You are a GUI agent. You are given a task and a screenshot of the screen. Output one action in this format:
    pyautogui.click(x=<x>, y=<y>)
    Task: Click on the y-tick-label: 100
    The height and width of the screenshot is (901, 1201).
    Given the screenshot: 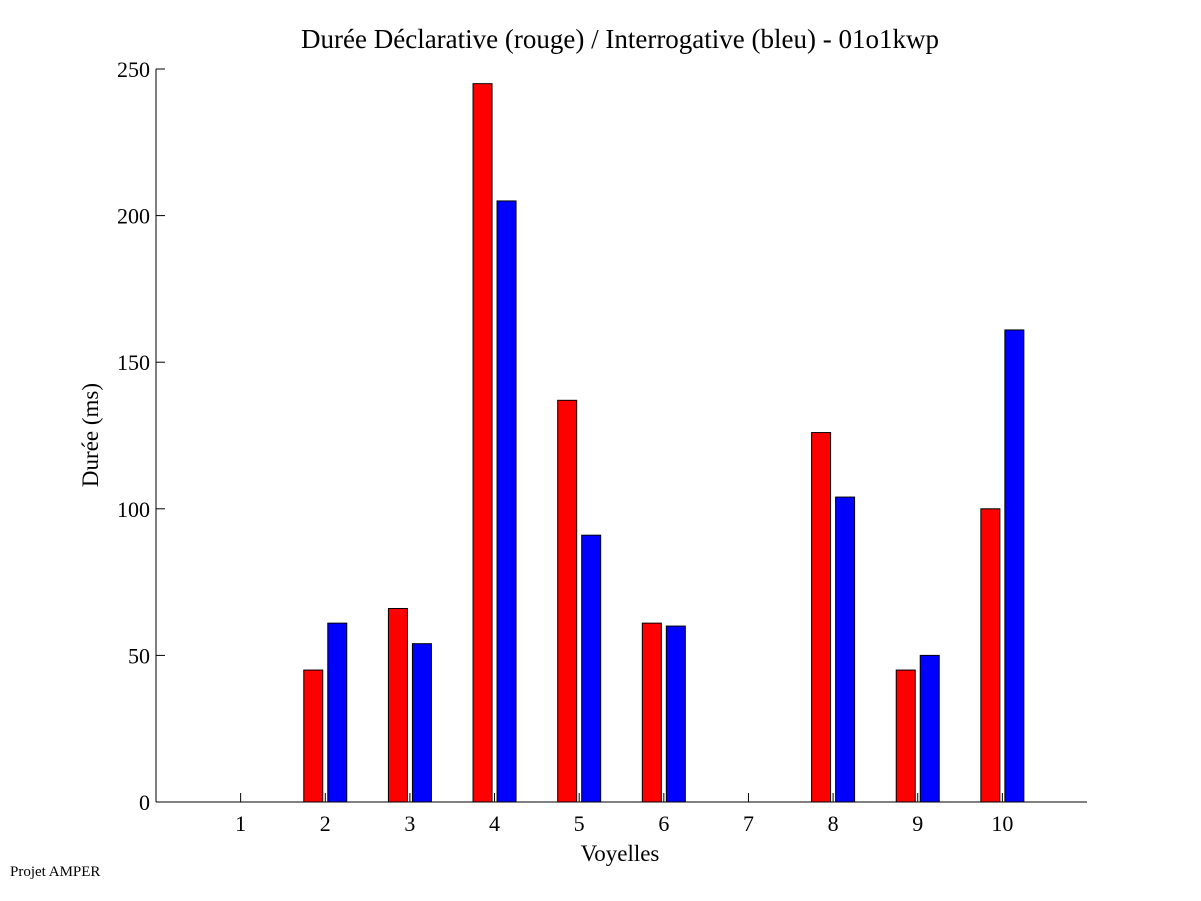 What is the action you would take?
    pyautogui.click(x=133, y=509)
    